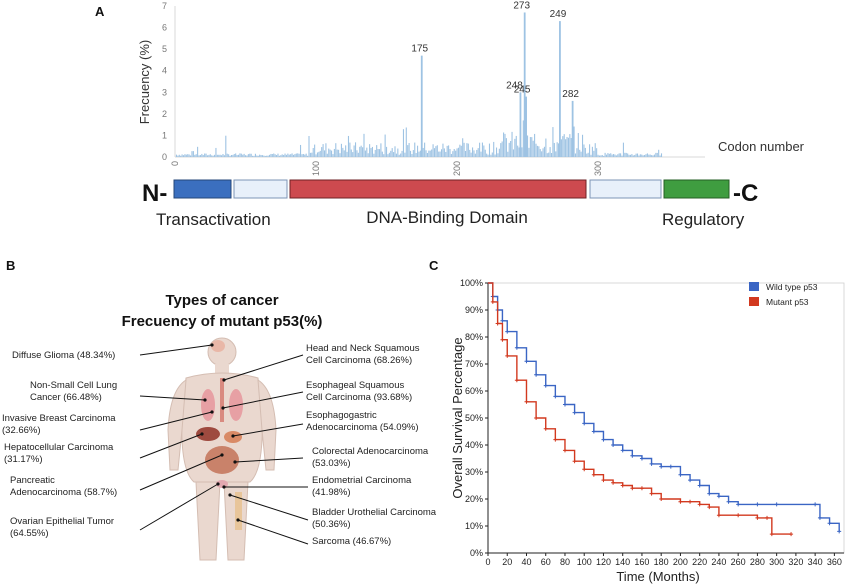  Describe the element at coordinates (59, 447) in the screenshot. I see `left-cancer-label-3-line-0: Hepatocellular Carcinoma` at that location.